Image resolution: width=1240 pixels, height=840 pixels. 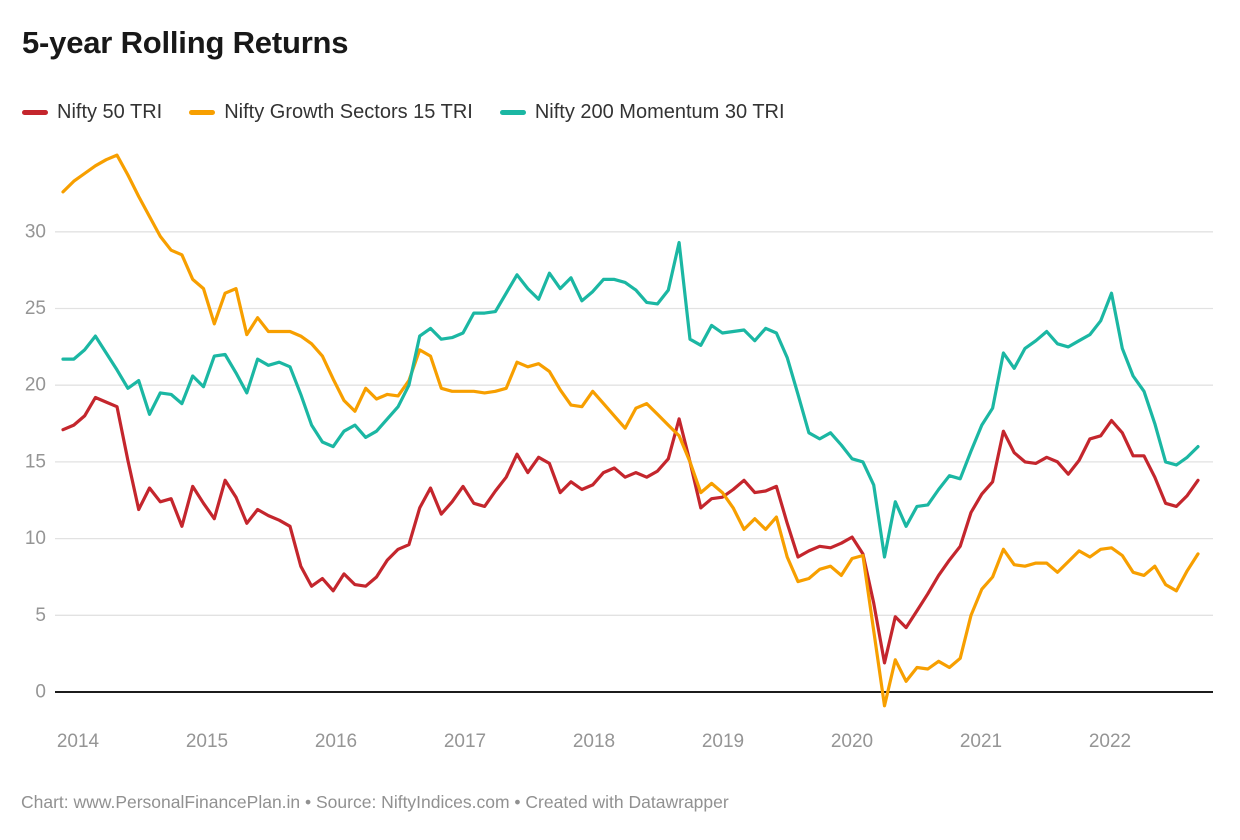 What do you see at coordinates (465, 741) in the screenshot?
I see `x-axis-label-2017: 2017` at bounding box center [465, 741].